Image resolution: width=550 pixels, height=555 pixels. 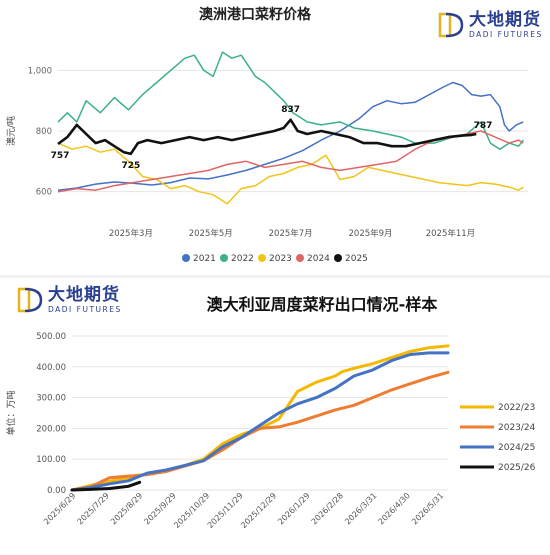 I want to click on series-line-2023, so click(x=290, y=173).